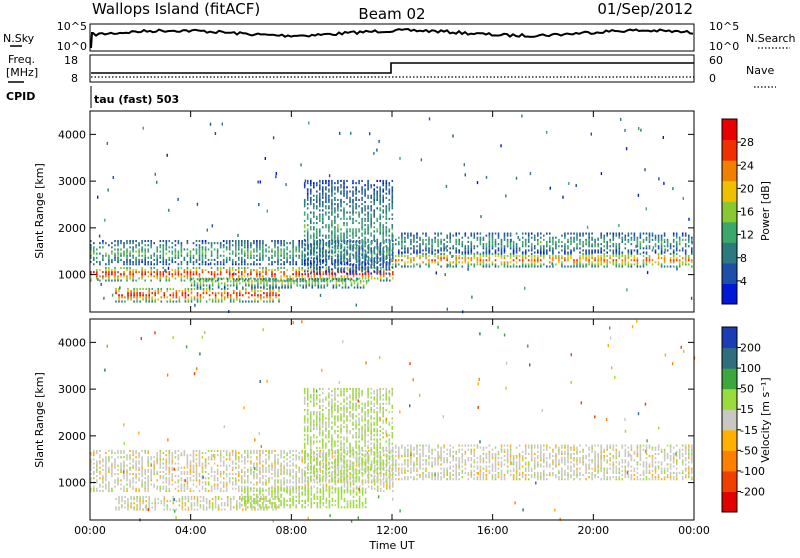 The height and width of the screenshot is (558, 800). Describe the element at coordinates (729, 150) in the screenshot. I see `colorbar-segment` at that location.